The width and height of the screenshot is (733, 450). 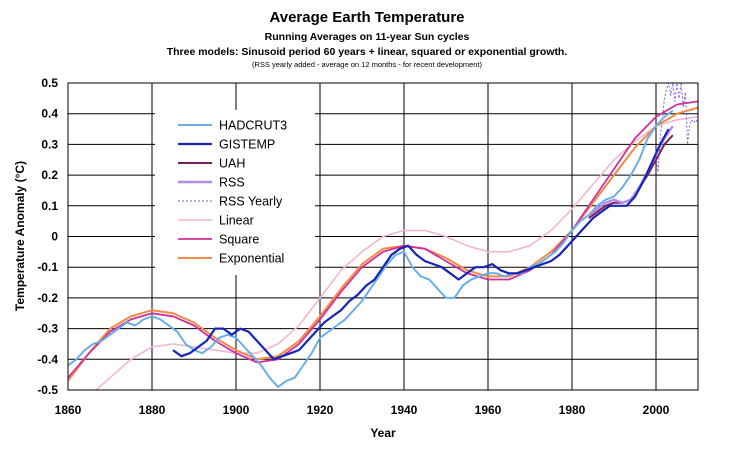 I want to click on y-tick-label: 0.4, so click(x=49, y=114).